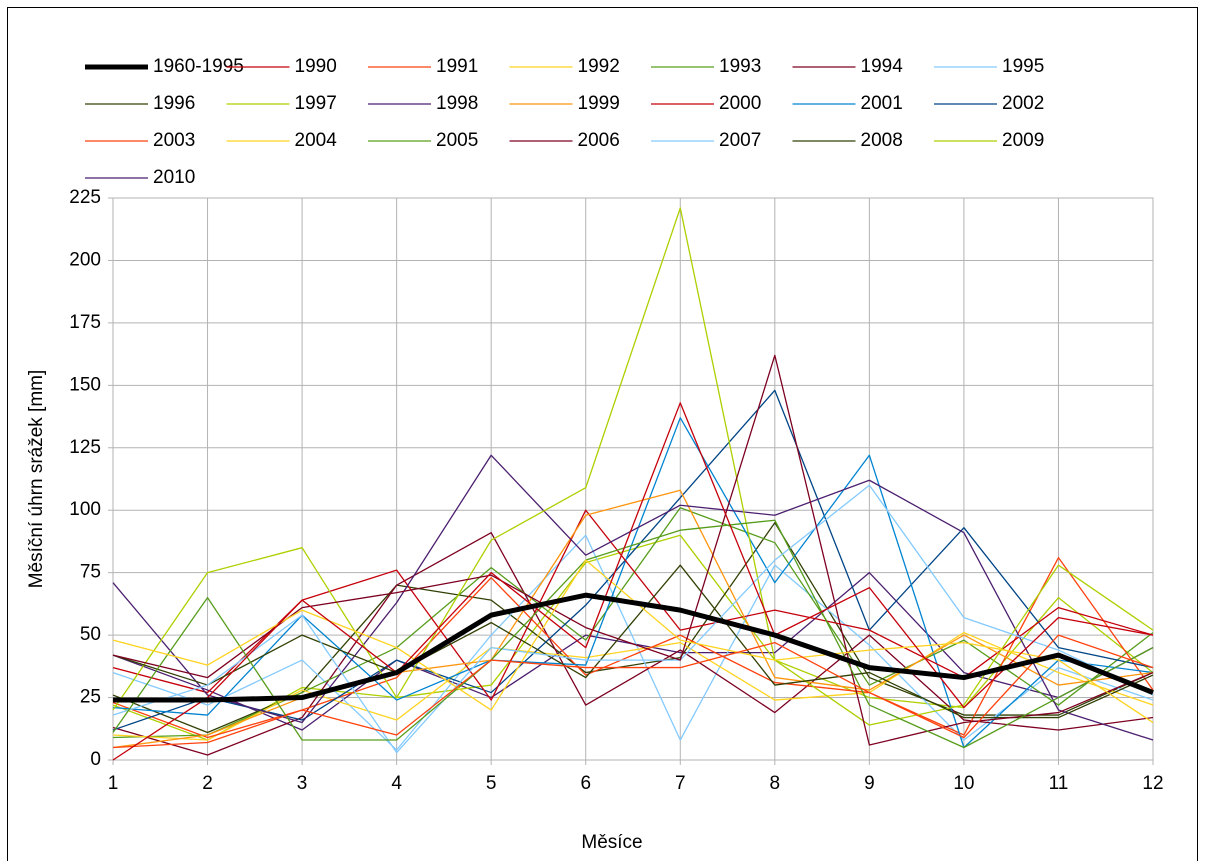  What do you see at coordinates (85, 197) in the screenshot?
I see `y-tick-label: 225` at bounding box center [85, 197].